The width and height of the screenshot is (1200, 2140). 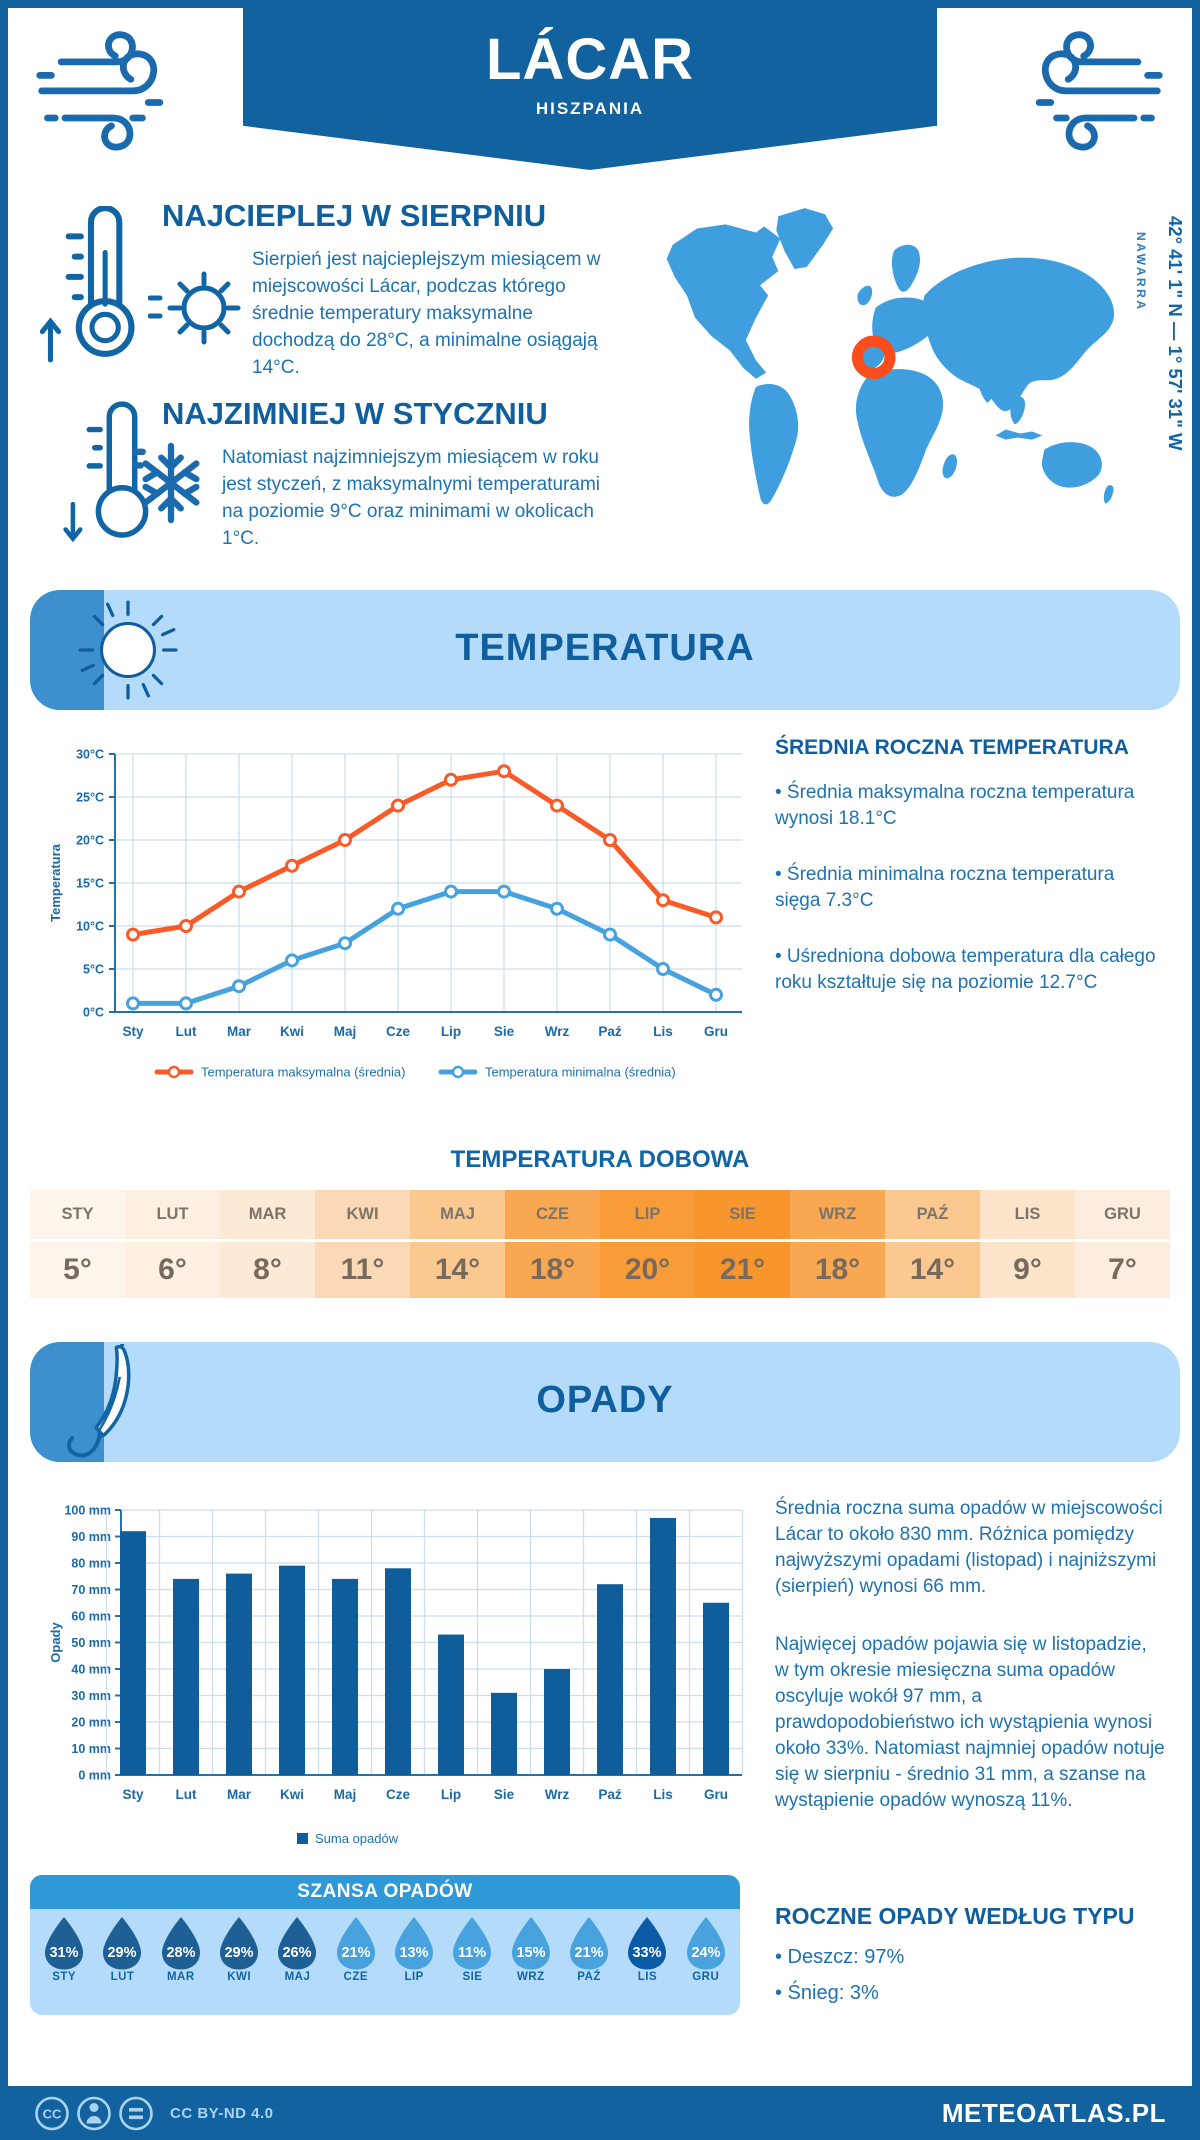 I want to click on precipitation-section-title: OPADY, so click(x=605, y=1400).